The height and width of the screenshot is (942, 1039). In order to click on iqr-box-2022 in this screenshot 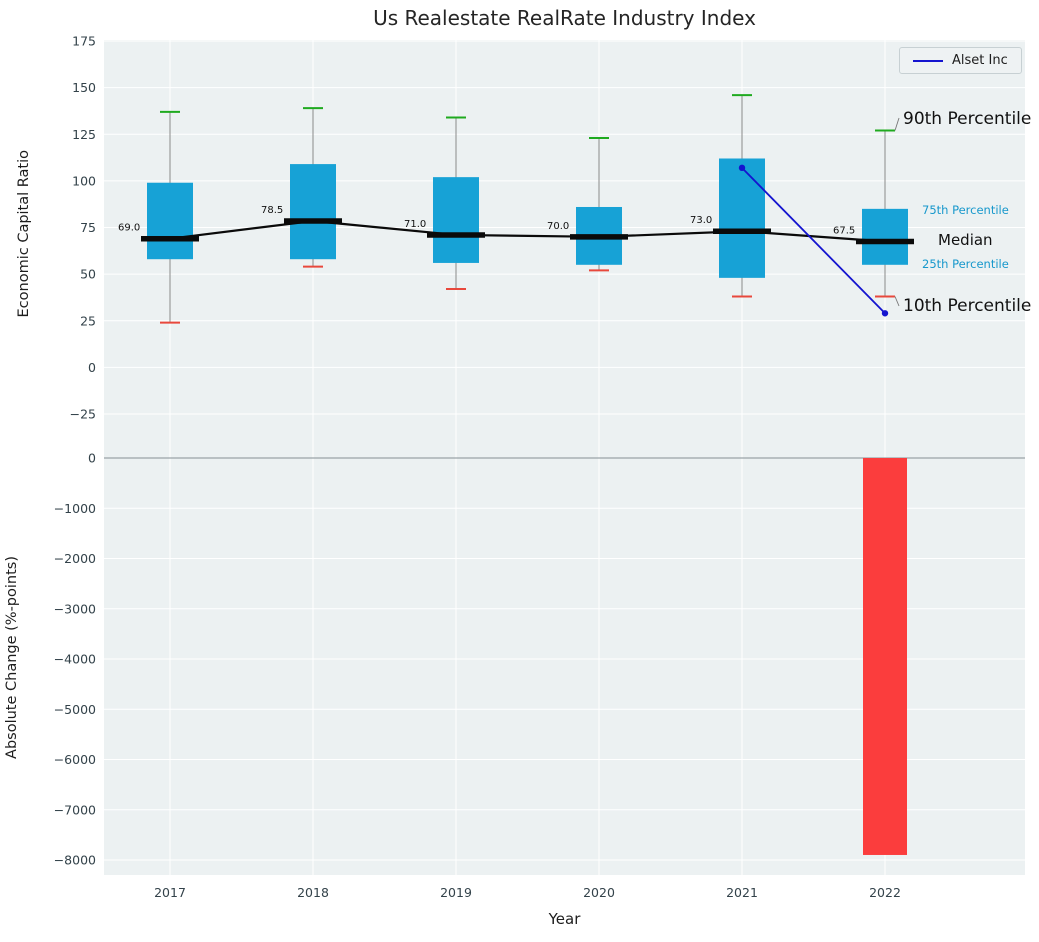, I will do `click(885, 236)`.